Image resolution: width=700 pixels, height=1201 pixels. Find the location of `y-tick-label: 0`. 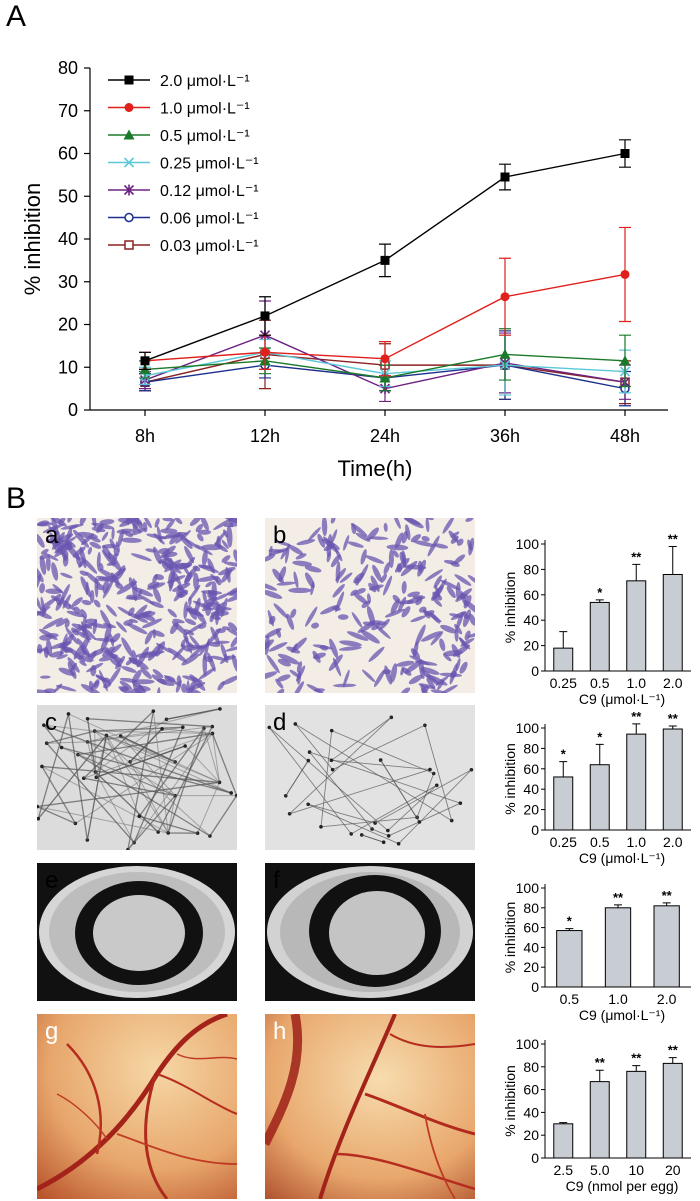

y-tick-label: 0 is located at coordinates (73, 410).